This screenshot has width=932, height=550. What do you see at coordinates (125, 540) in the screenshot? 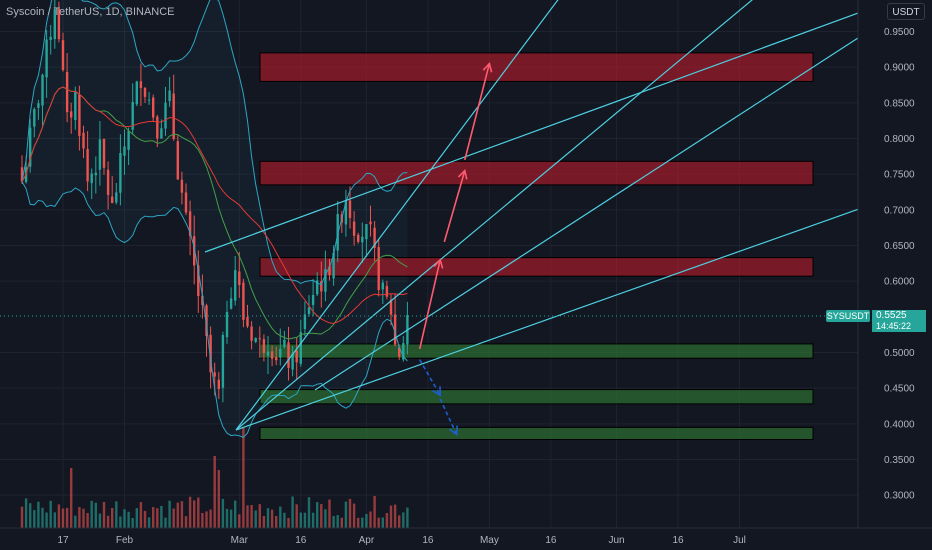
I see `x-tick-label-1: Feb` at bounding box center [125, 540].